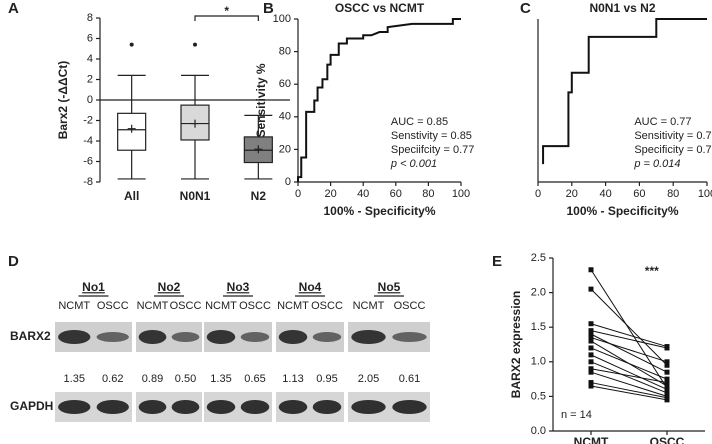 The image size is (712, 444). What do you see at coordinates (538, 431) in the screenshot?
I see `y-tick-label: 0.0` at bounding box center [538, 431].